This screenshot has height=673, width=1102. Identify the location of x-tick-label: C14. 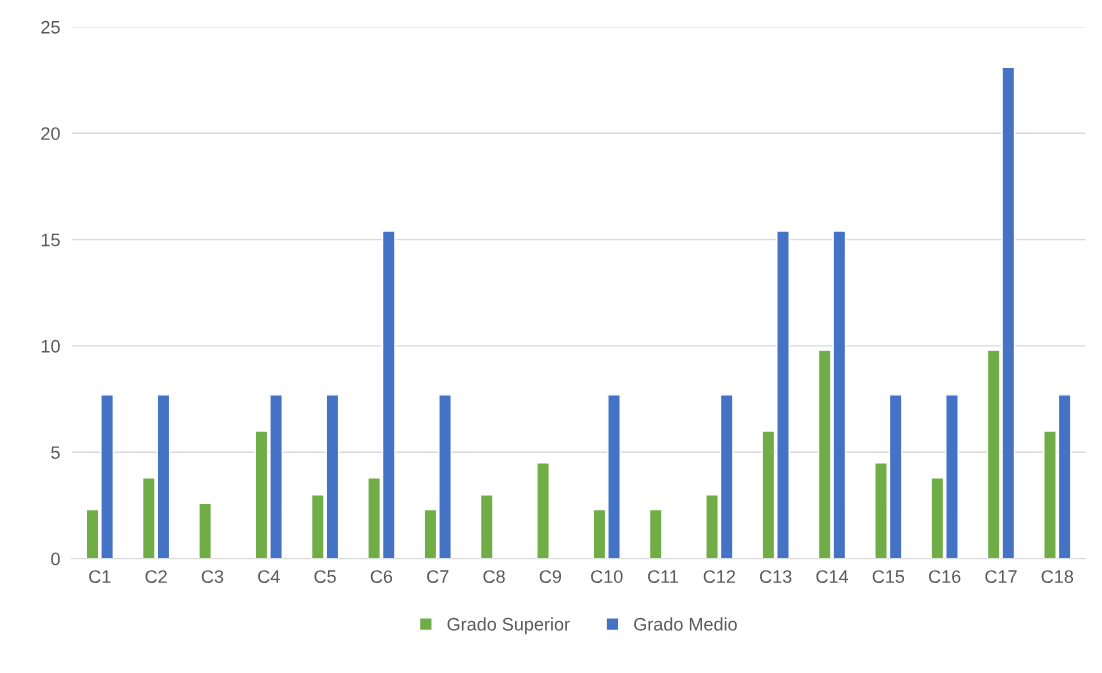
(832, 576).